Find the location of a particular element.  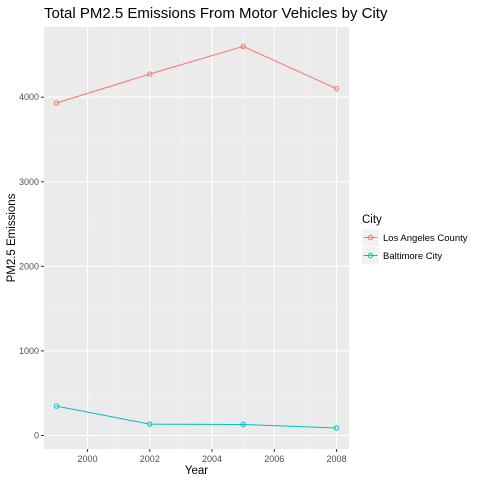

legend: City Los Angeles County Baltimore City is located at coordinates (415, 239).